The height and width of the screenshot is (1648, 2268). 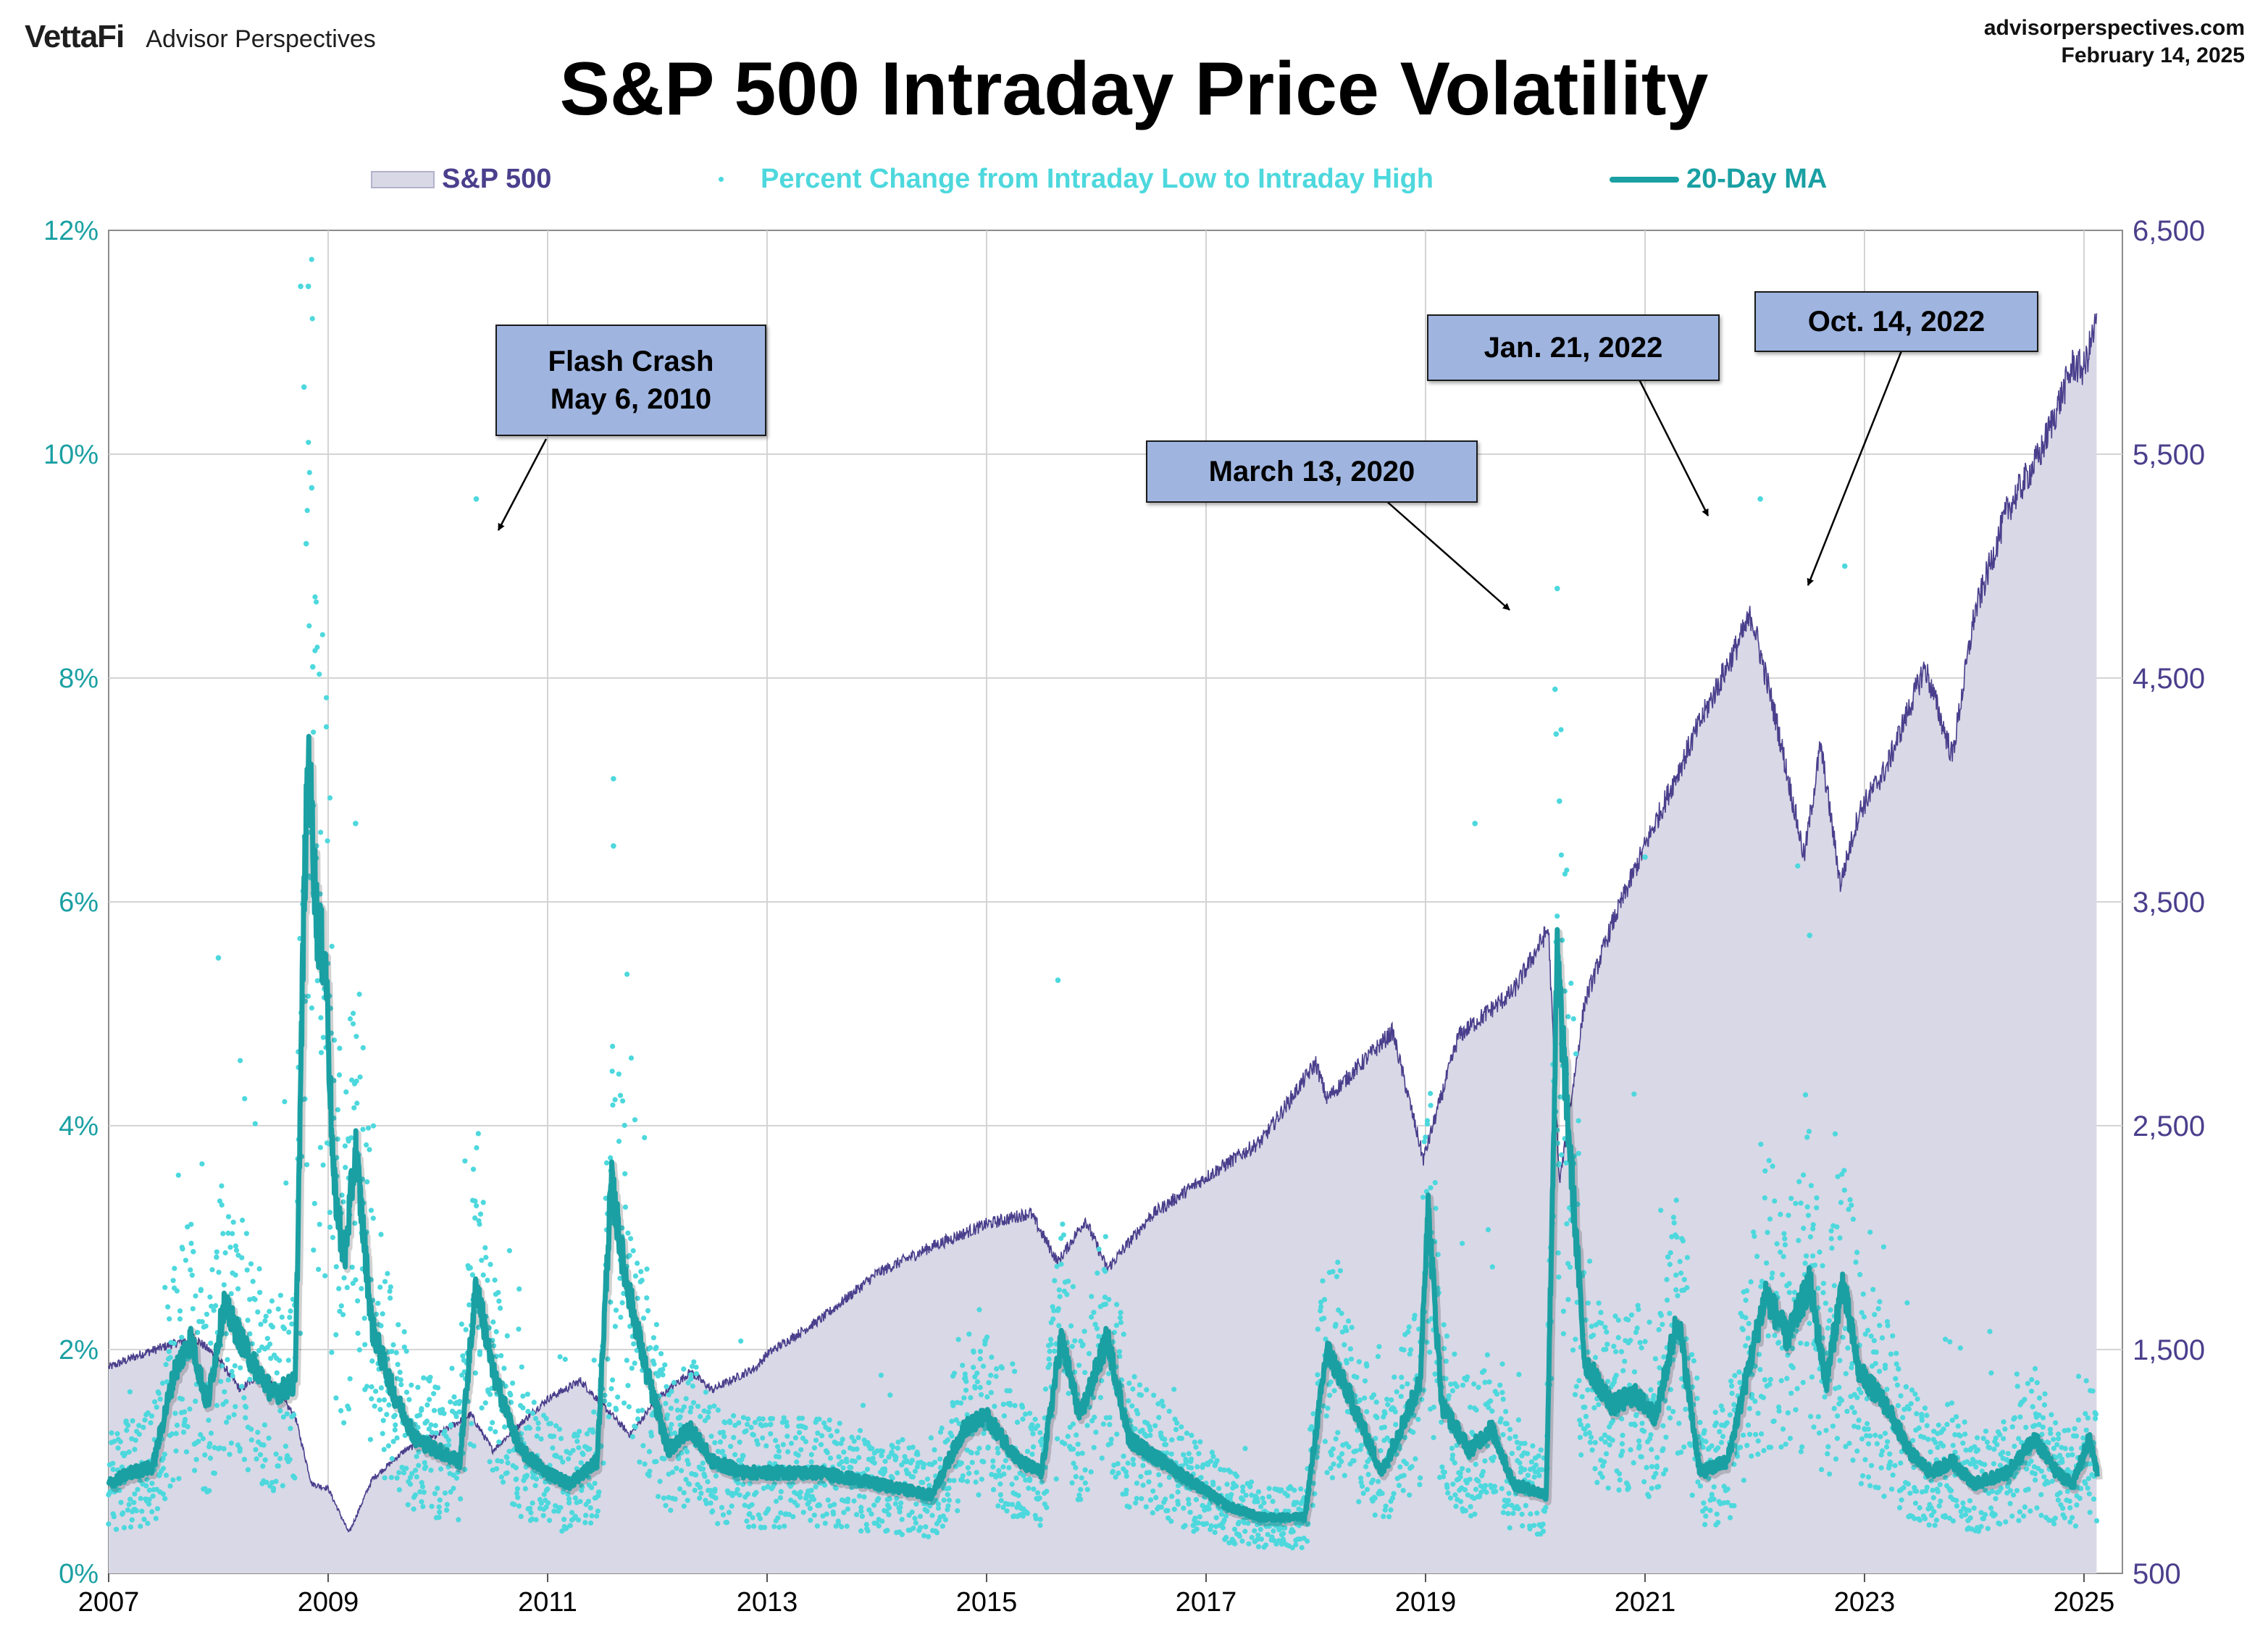 I want to click on legend-dot-swatch, so click(x=722, y=179).